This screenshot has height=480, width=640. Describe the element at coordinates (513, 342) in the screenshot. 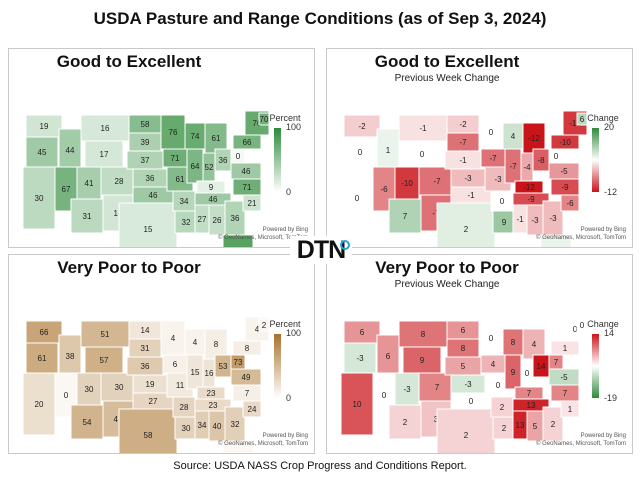

I see `state-value-label-wi: 8` at that location.